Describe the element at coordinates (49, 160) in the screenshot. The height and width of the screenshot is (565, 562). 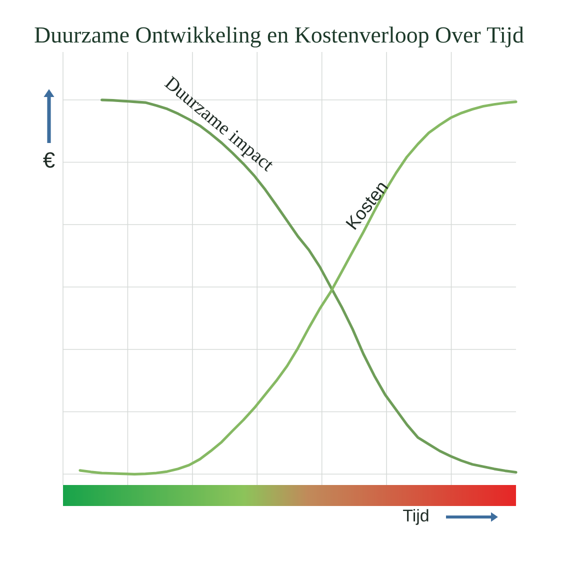
I see `y-axis-title: €` at that location.